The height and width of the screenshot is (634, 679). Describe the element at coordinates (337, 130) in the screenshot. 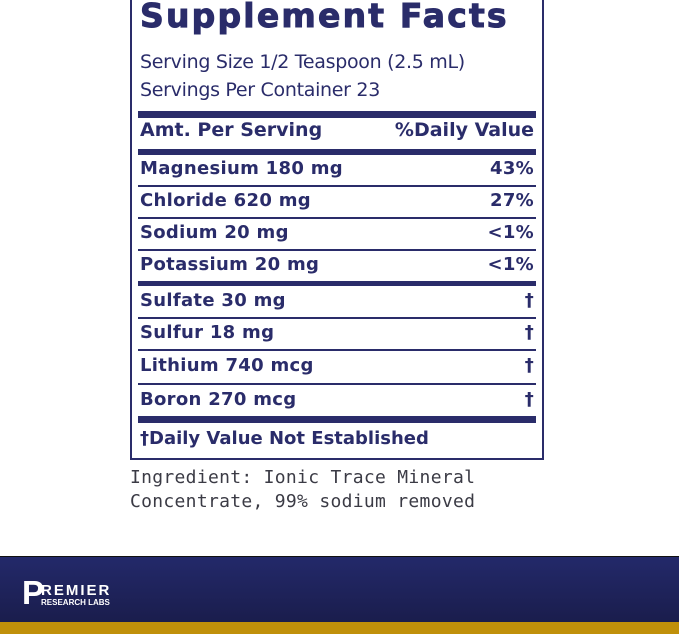

I see `table-header: Amt. Per Serving %Daily Value` at that location.